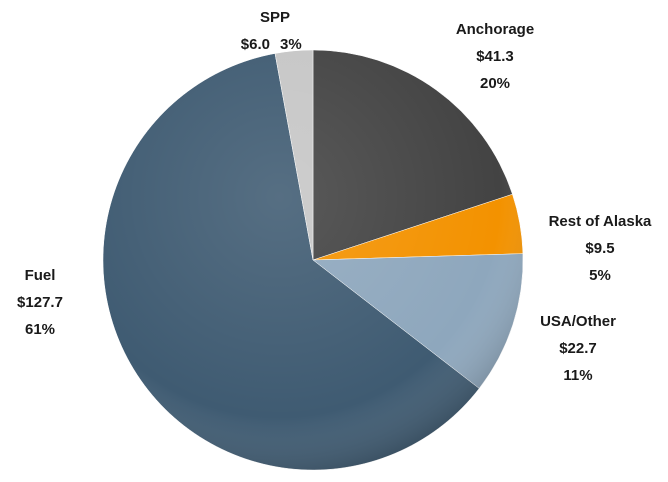 The height and width of the screenshot is (482, 668). What do you see at coordinates (40, 302) in the screenshot?
I see `value-label: $127.7` at bounding box center [40, 302].